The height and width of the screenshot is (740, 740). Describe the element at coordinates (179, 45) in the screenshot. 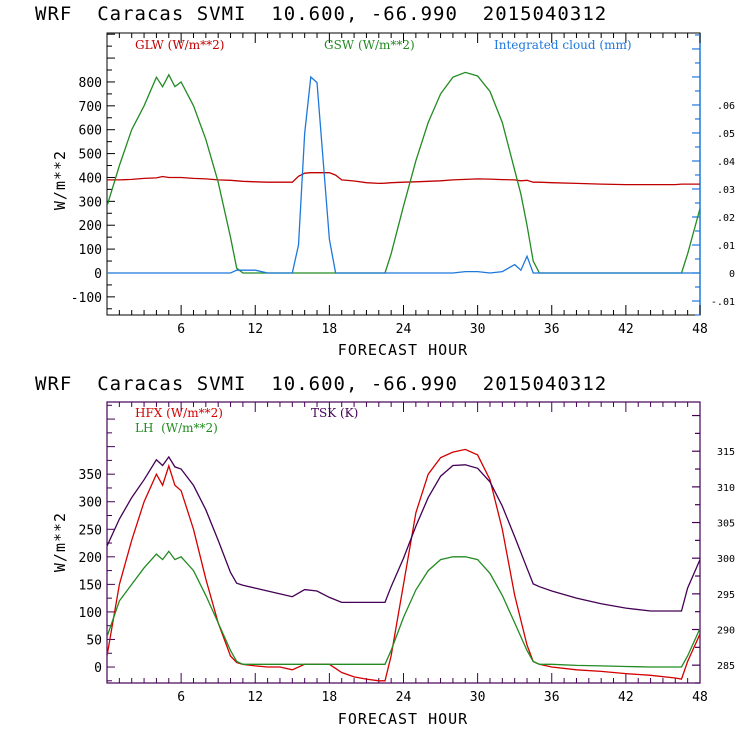

I see `legend-glw: GLW (W/m**2)` at that location.